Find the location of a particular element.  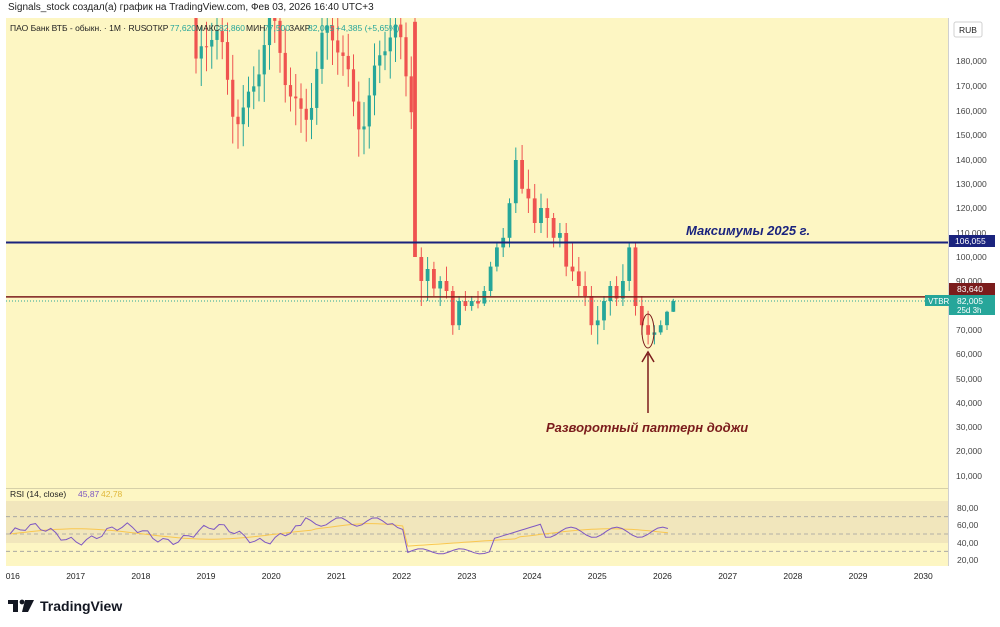

tradingview-logo: TradingView is located at coordinates (65, 606).